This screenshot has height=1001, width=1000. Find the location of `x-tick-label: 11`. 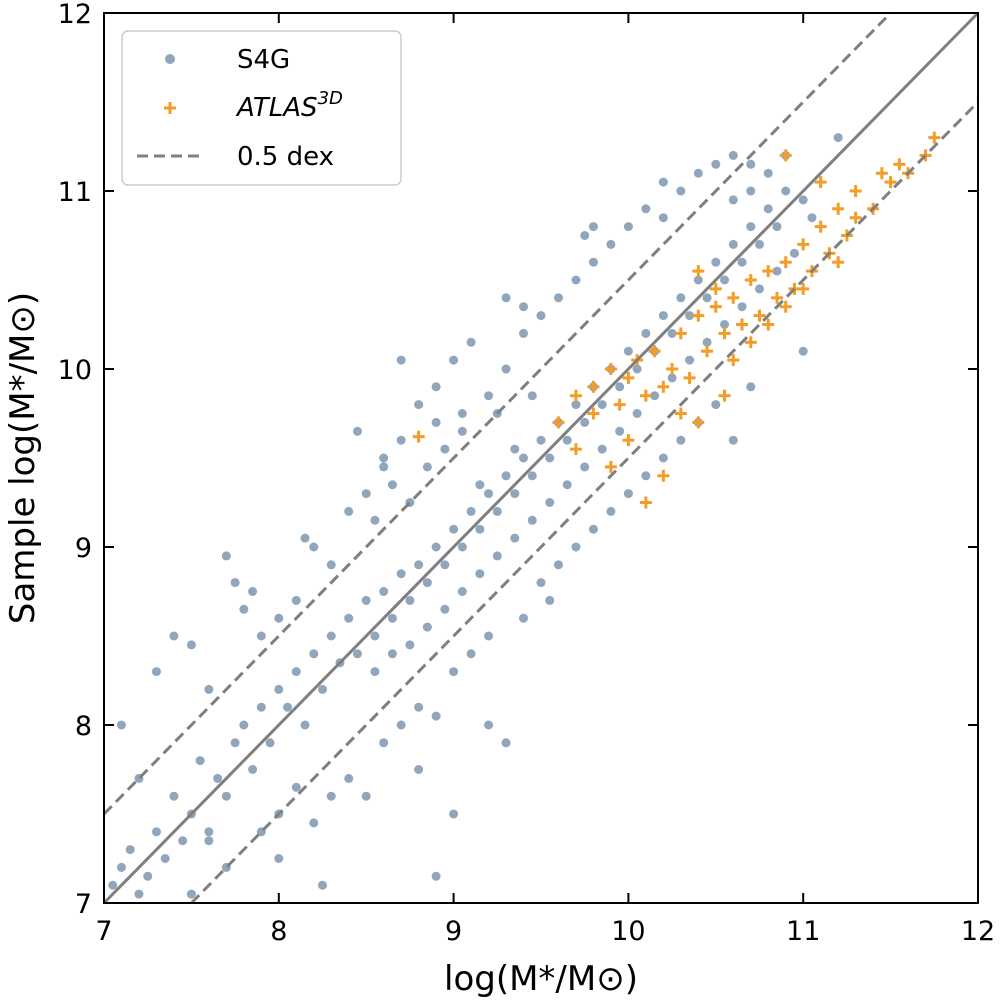

x-tick-label: 11 is located at coordinates (803, 931).